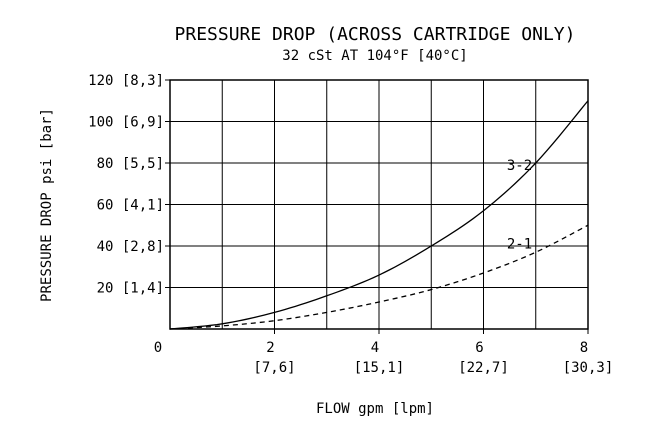 The width and height of the screenshot is (651, 425). What do you see at coordinates (270, 348) in the screenshot?
I see `x-tick-label: 2` at bounding box center [270, 348].